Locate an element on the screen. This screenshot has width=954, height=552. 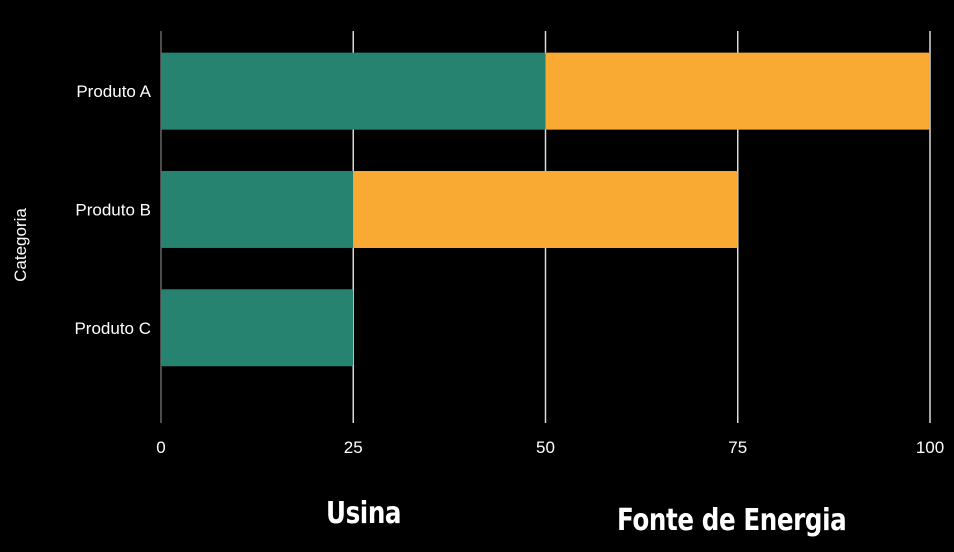
bar-usina-produto-c is located at coordinates (257, 328).